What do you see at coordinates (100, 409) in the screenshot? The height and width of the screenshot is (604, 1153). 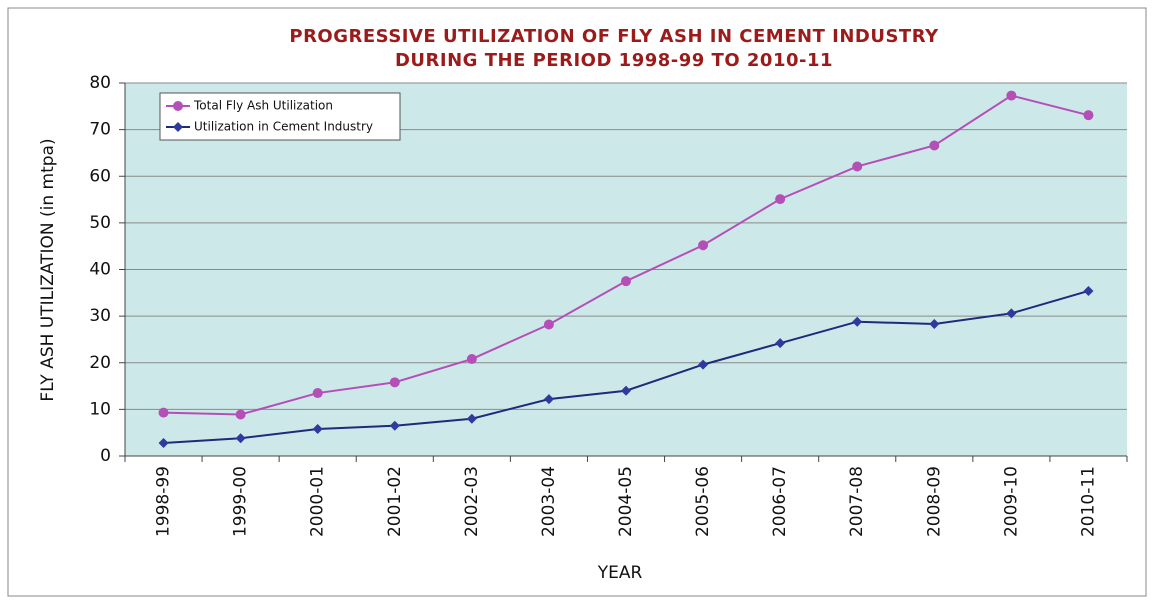 I see `y-tick-label: 10` at bounding box center [100, 409].